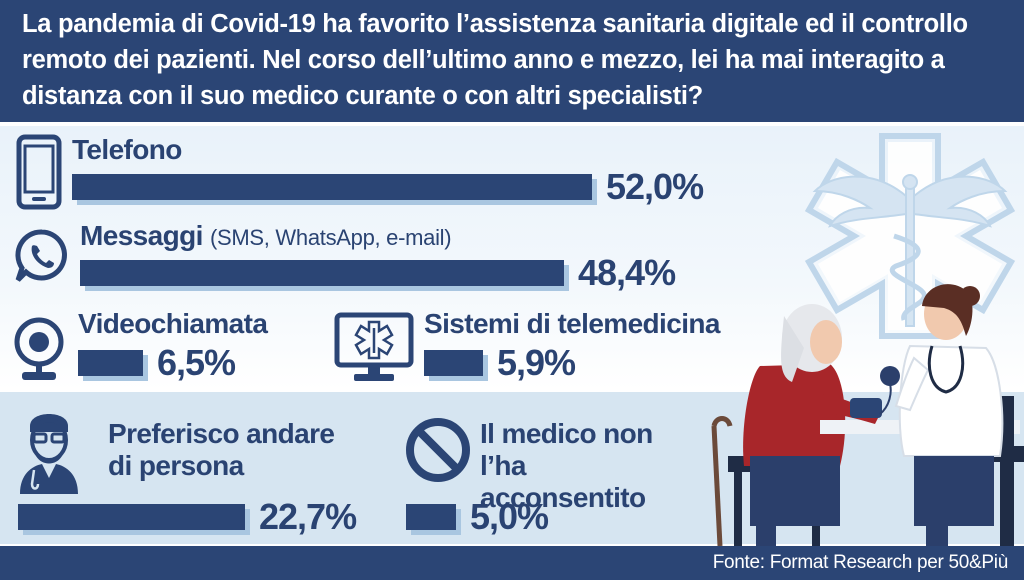  I want to click on label-messaggi: Messaggi (SMS, WhatsApp, e-mail), so click(266, 235).